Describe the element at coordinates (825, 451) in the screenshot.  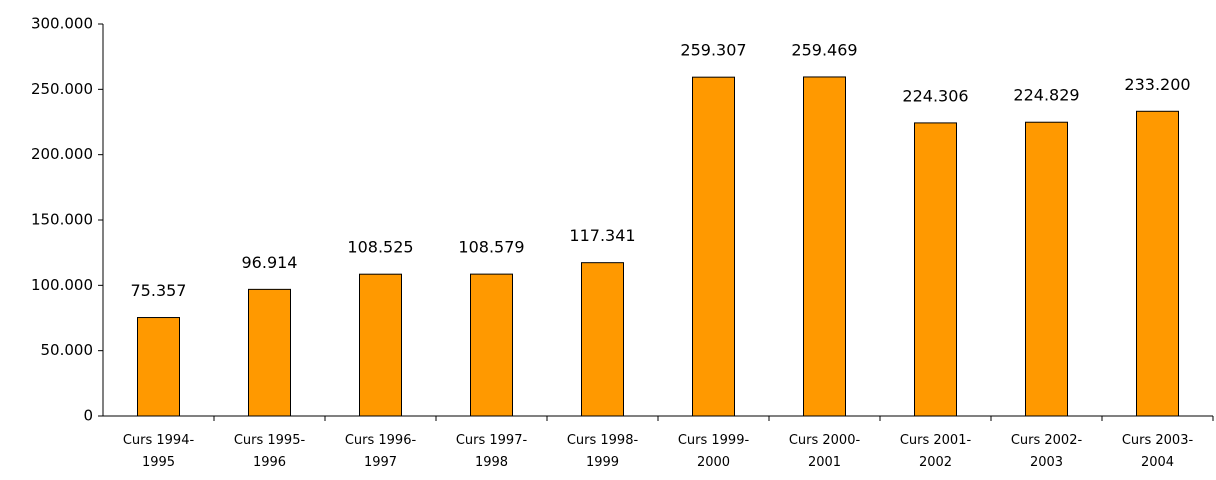
I see `x-tick-label: Curs 2000-2001` at that location.